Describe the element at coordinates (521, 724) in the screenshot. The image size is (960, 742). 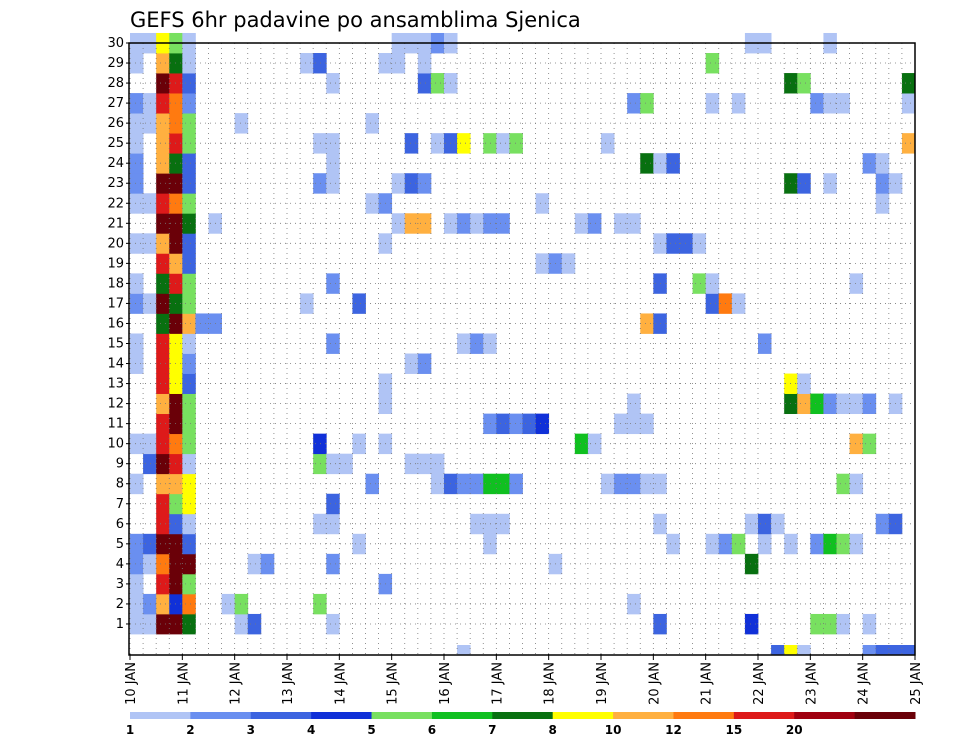
I see `colorbar: 1 2 3 4 5 6 7 8 10 12 15 20` at that location.